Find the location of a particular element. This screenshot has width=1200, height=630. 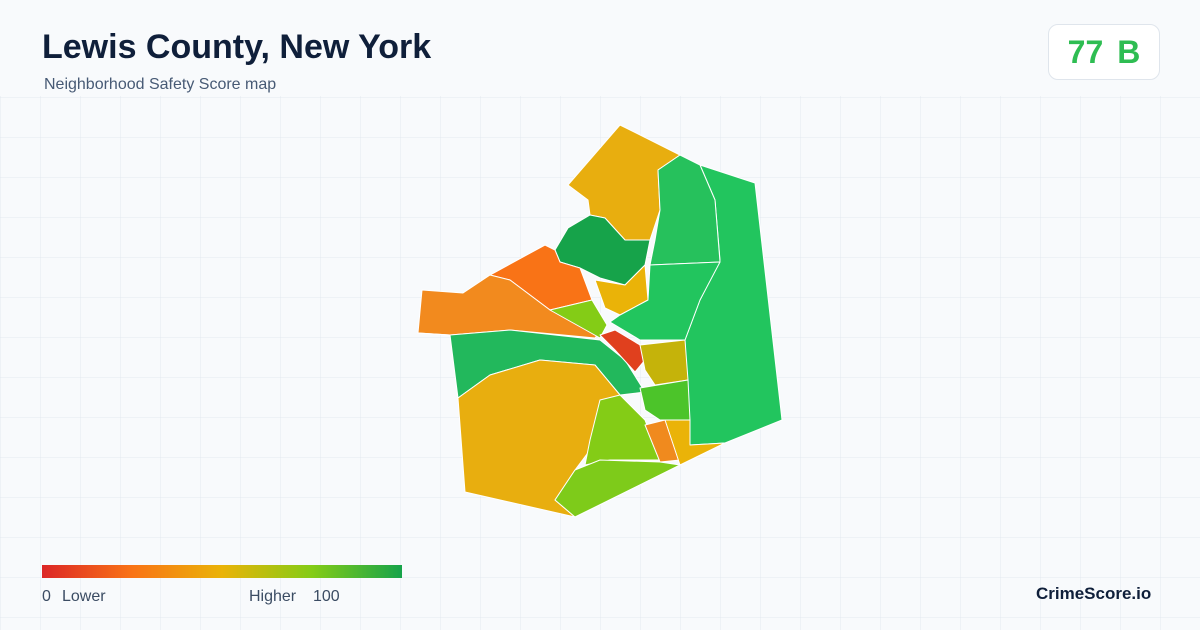

subtitle: Neighborhood Safety Score map is located at coordinates (160, 84).